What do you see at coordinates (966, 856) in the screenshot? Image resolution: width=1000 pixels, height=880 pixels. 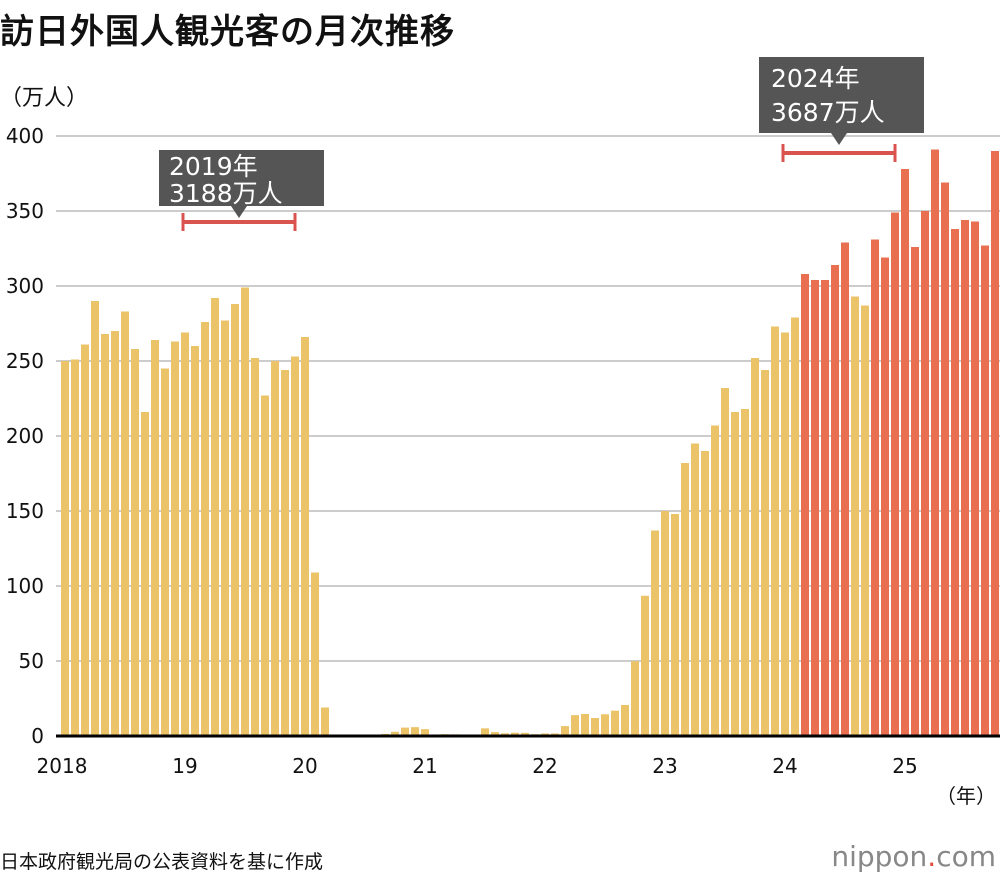 I see `logo-suffix: com` at bounding box center [966, 856].